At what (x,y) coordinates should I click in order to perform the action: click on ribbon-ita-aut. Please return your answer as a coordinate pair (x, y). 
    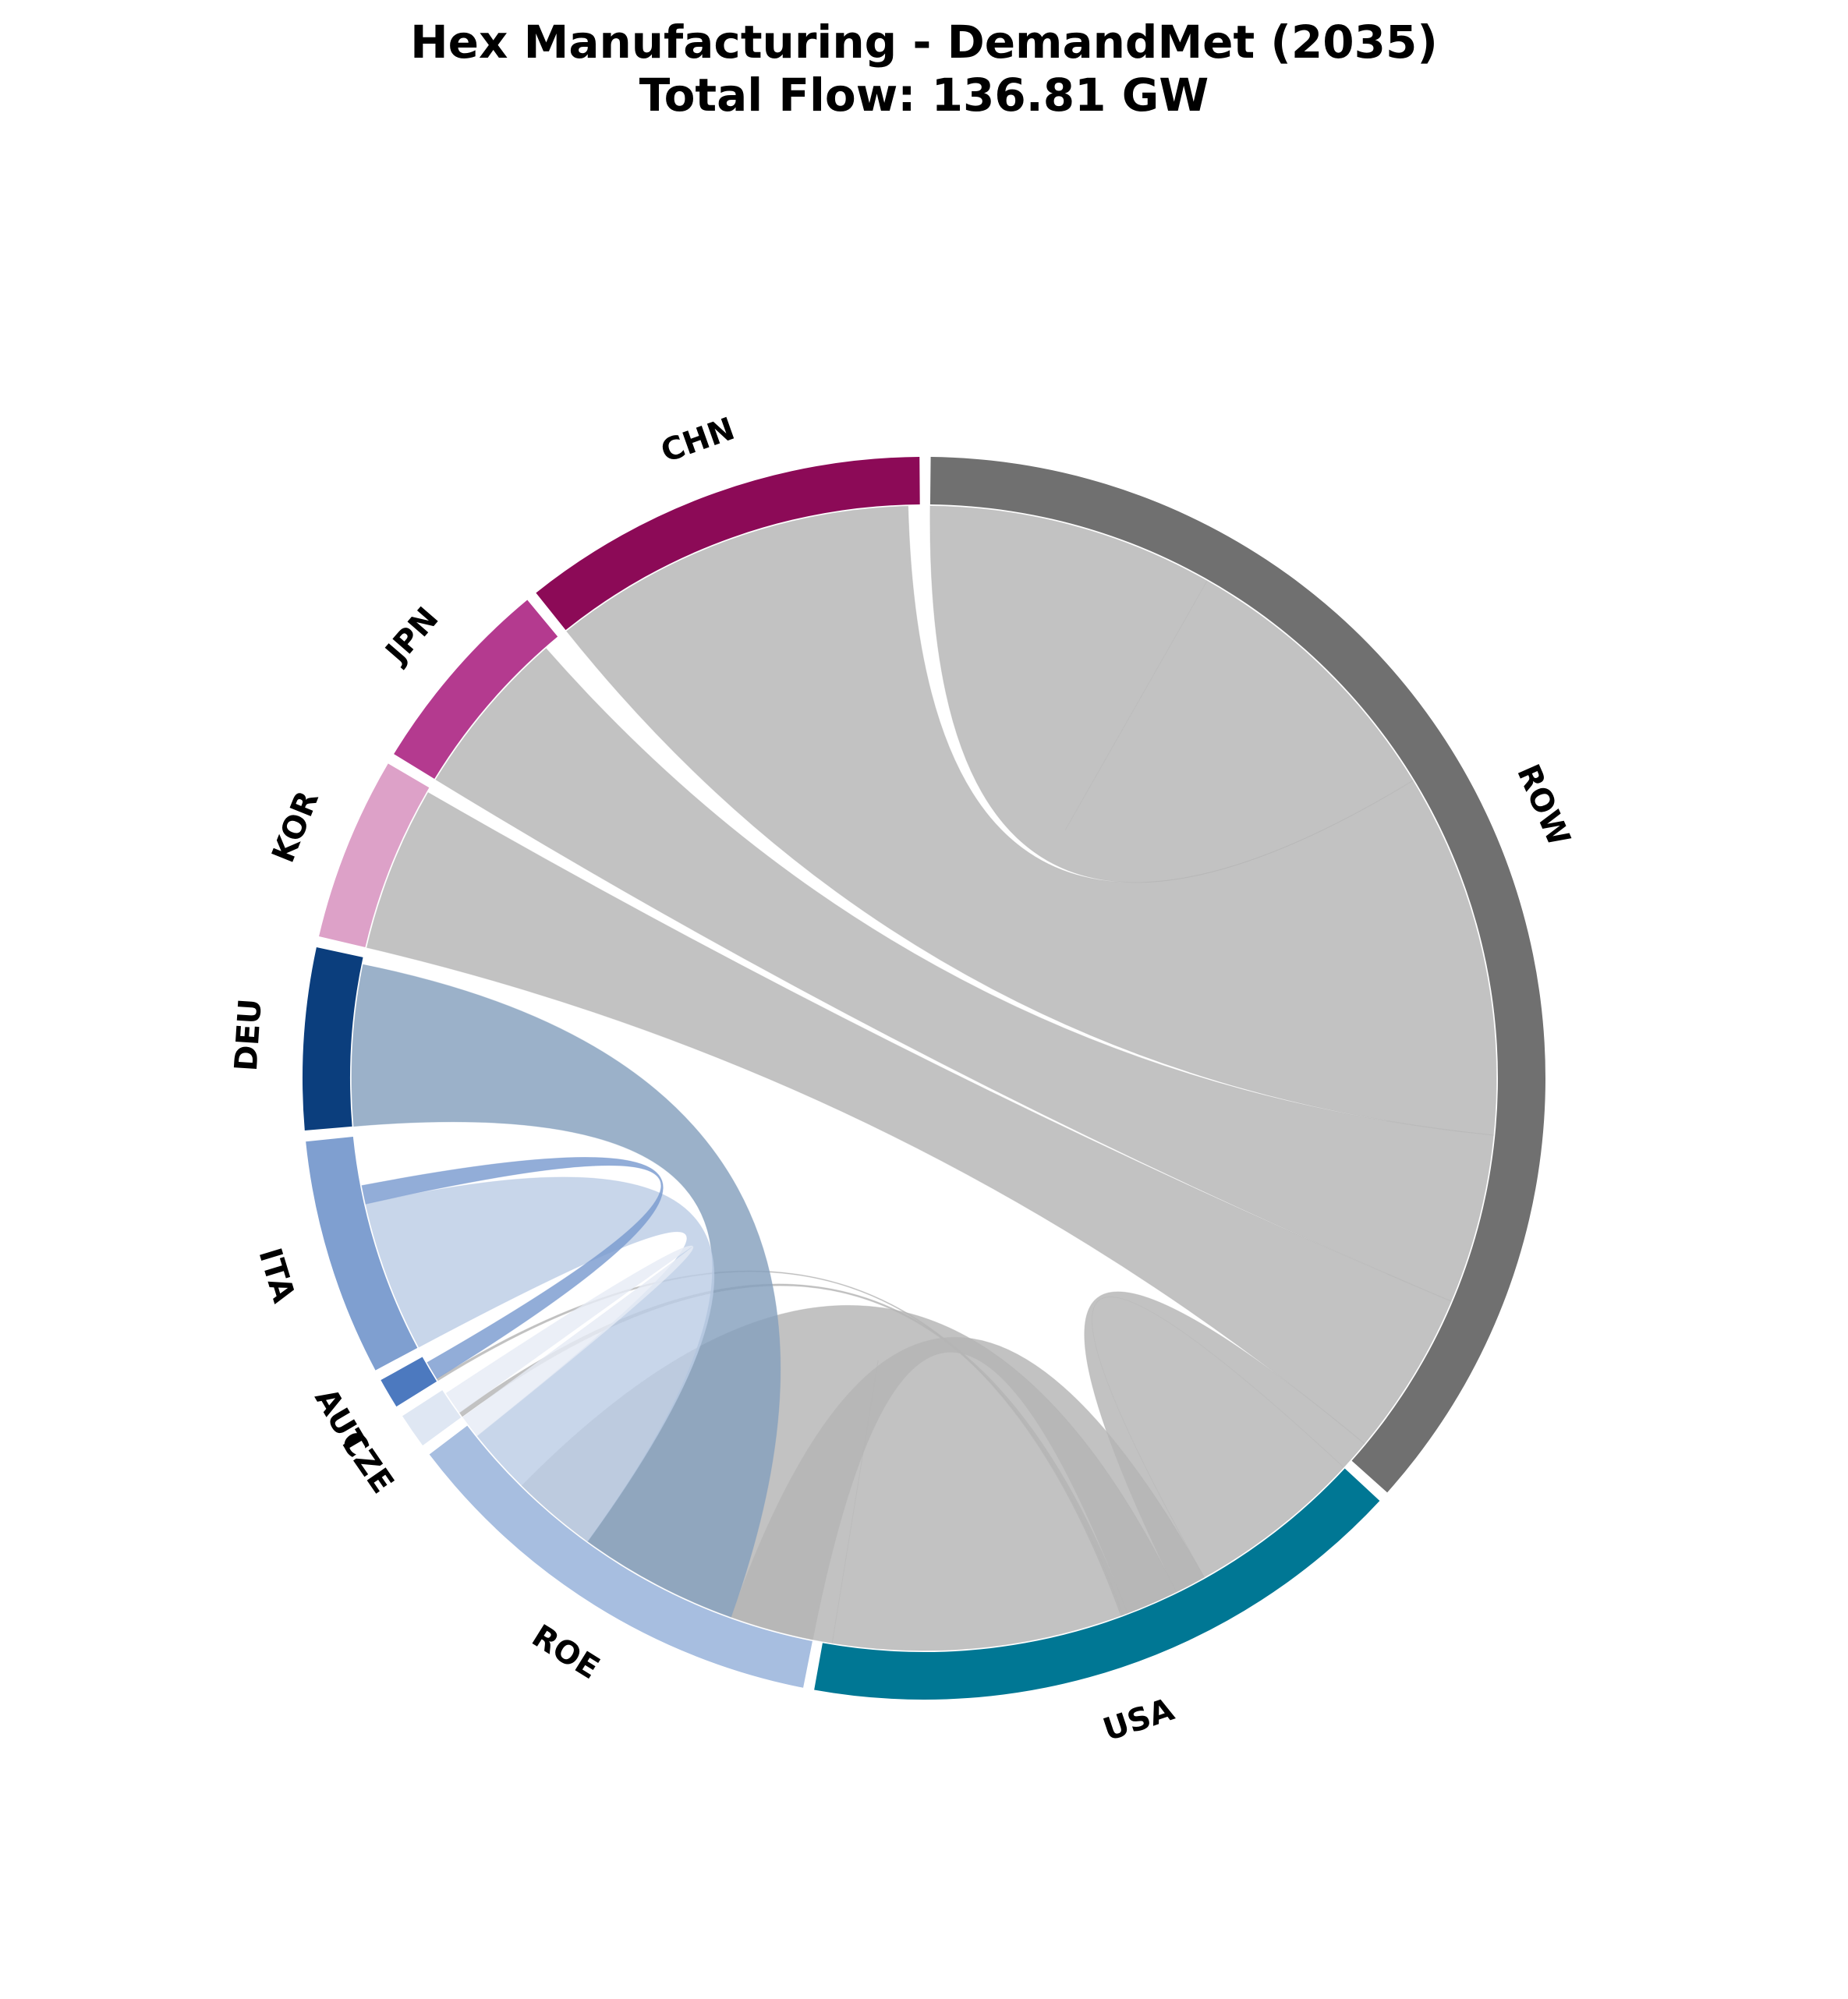
    Looking at the image, I should click on (513, 1267).